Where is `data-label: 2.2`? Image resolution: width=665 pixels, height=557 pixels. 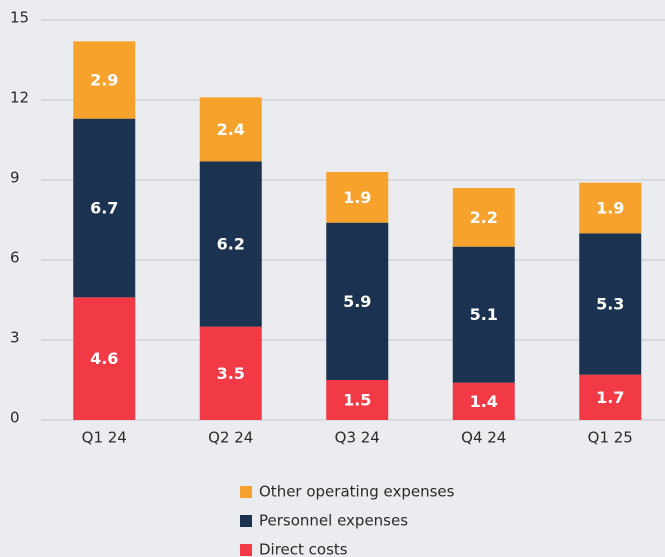 data-label: 2.2 is located at coordinates (484, 217).